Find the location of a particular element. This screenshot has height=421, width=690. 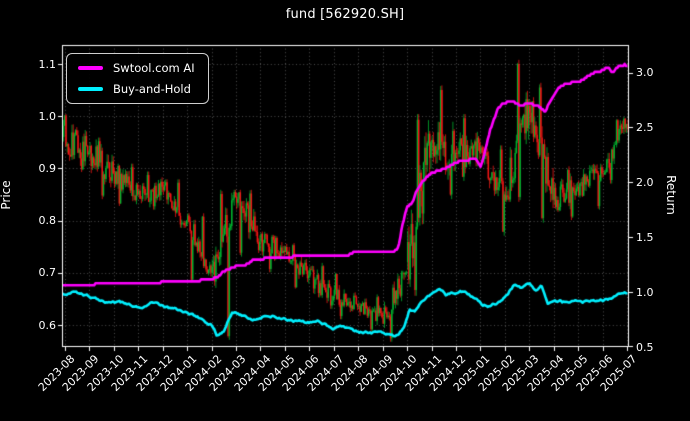

y-tick-label-price: 0.6 is located at coordinates (47, 325).